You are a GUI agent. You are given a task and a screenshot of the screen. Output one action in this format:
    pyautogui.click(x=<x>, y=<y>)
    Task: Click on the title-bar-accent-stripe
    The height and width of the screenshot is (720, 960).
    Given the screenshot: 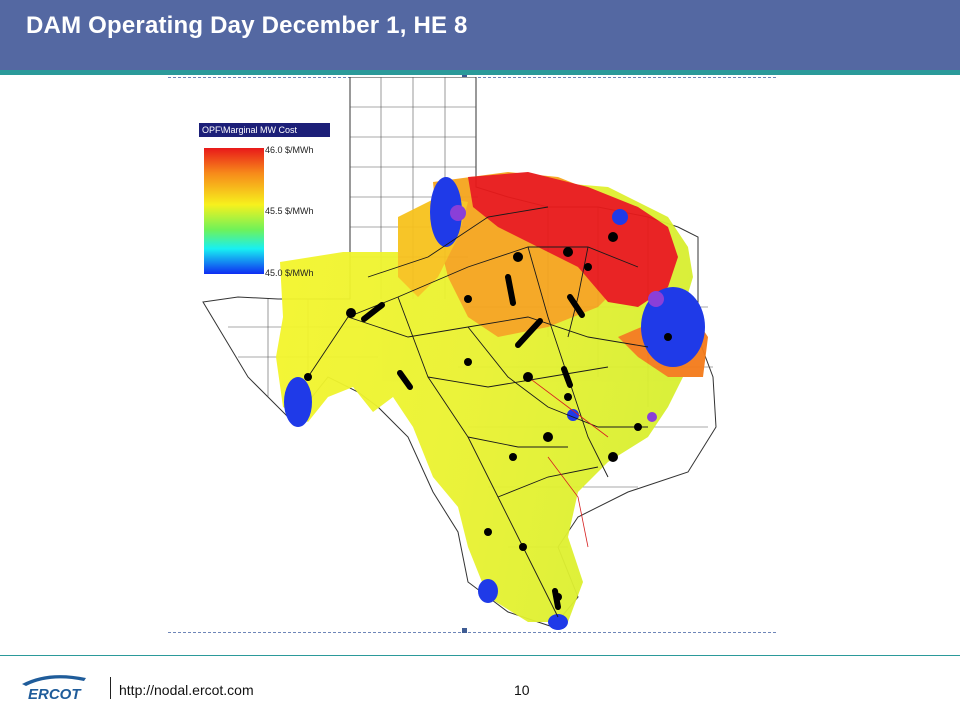 What is the action you would take?
    pyautogui.click(x=480, y=72)
    